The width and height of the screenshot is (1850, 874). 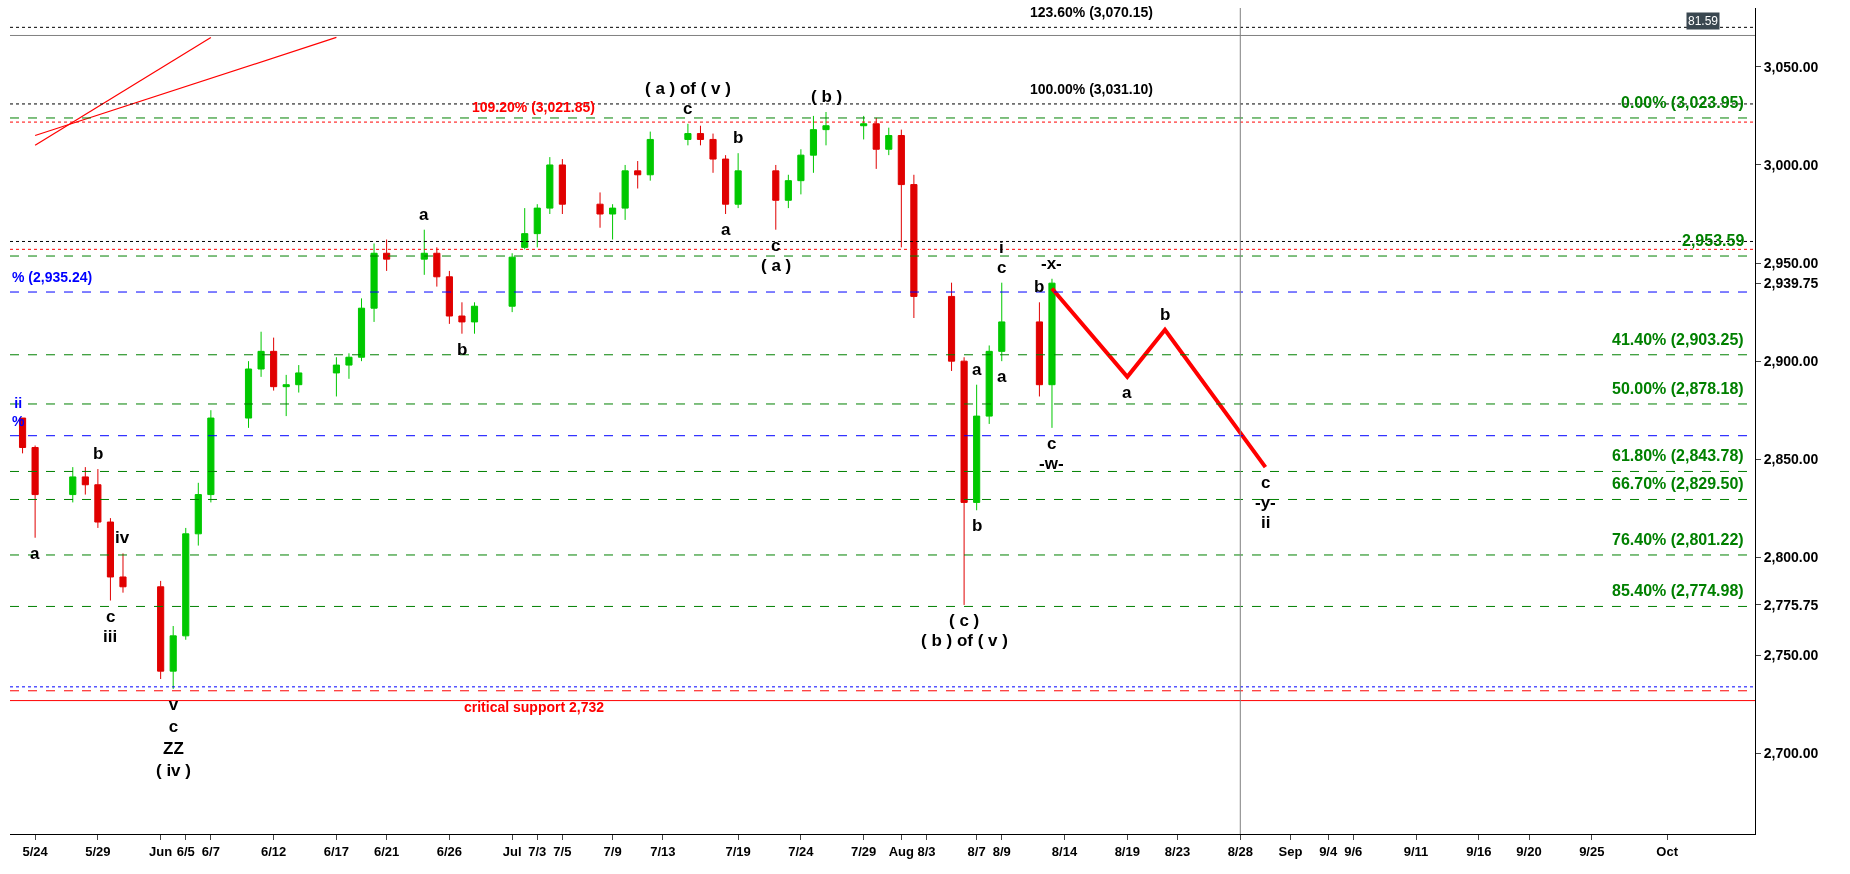 I want to click on x-tick-label: 9/11, so click(x=1416, y=851).